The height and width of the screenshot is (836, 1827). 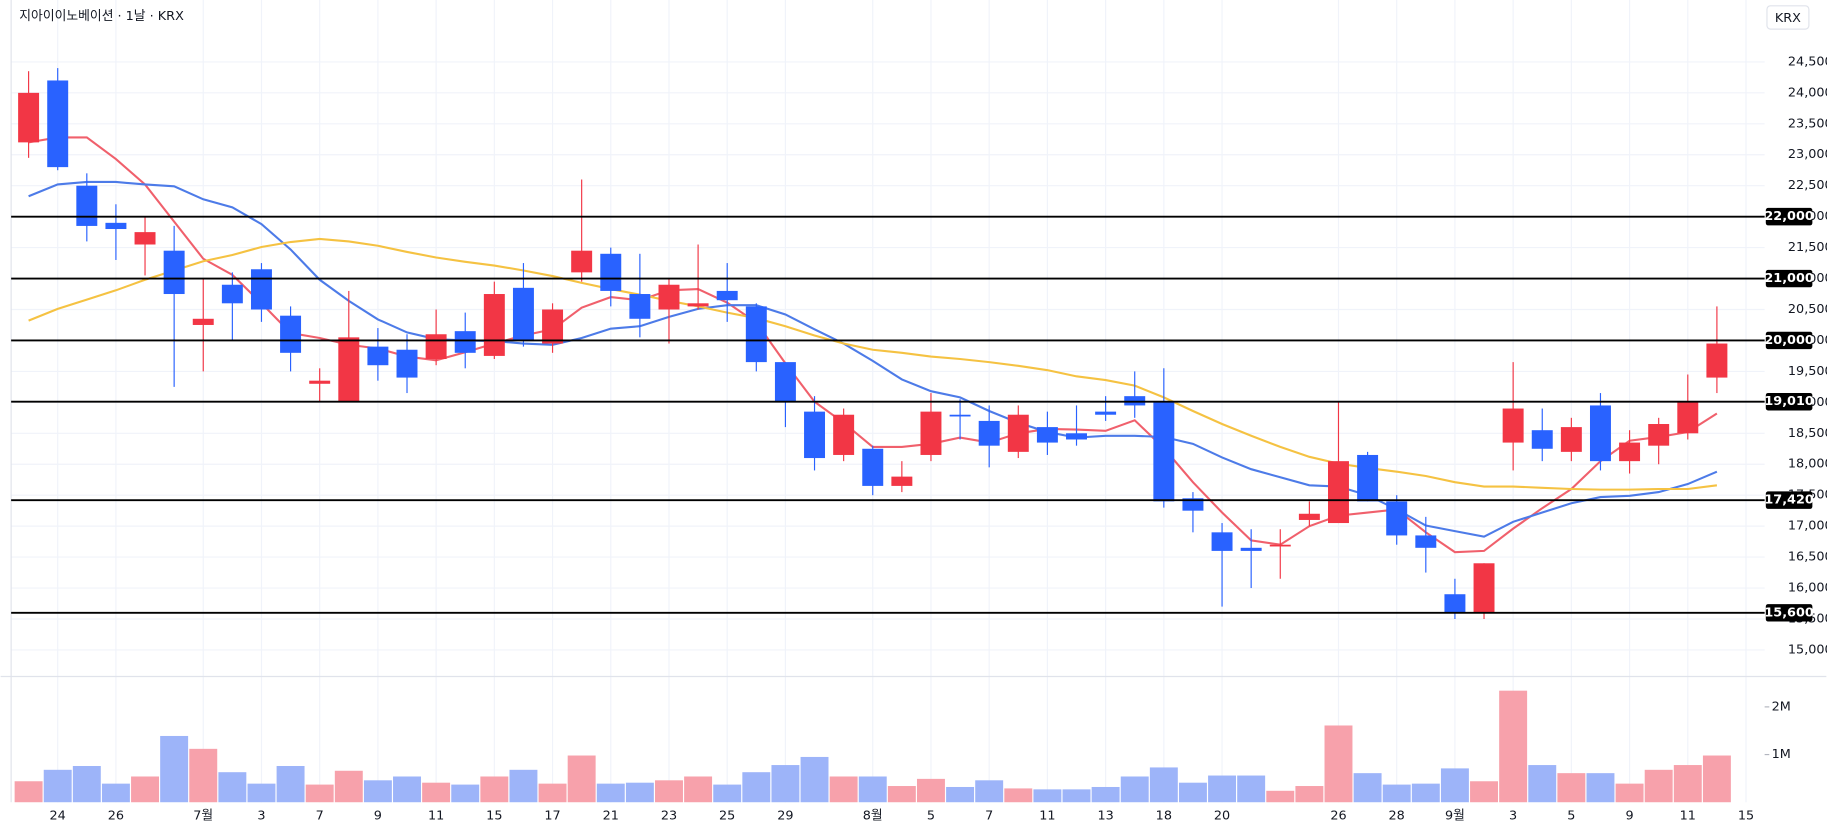 What do you see at coordinates (320, 816) in the screenshot?
I see `x-tick-label: 7` at bounding box center [320, 816].